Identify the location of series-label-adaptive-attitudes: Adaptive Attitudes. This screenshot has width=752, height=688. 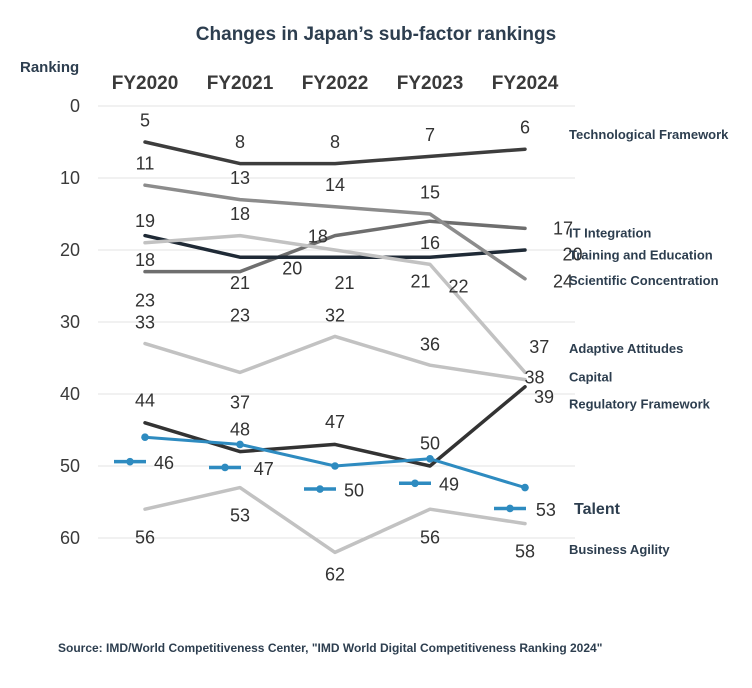
(626, 348).